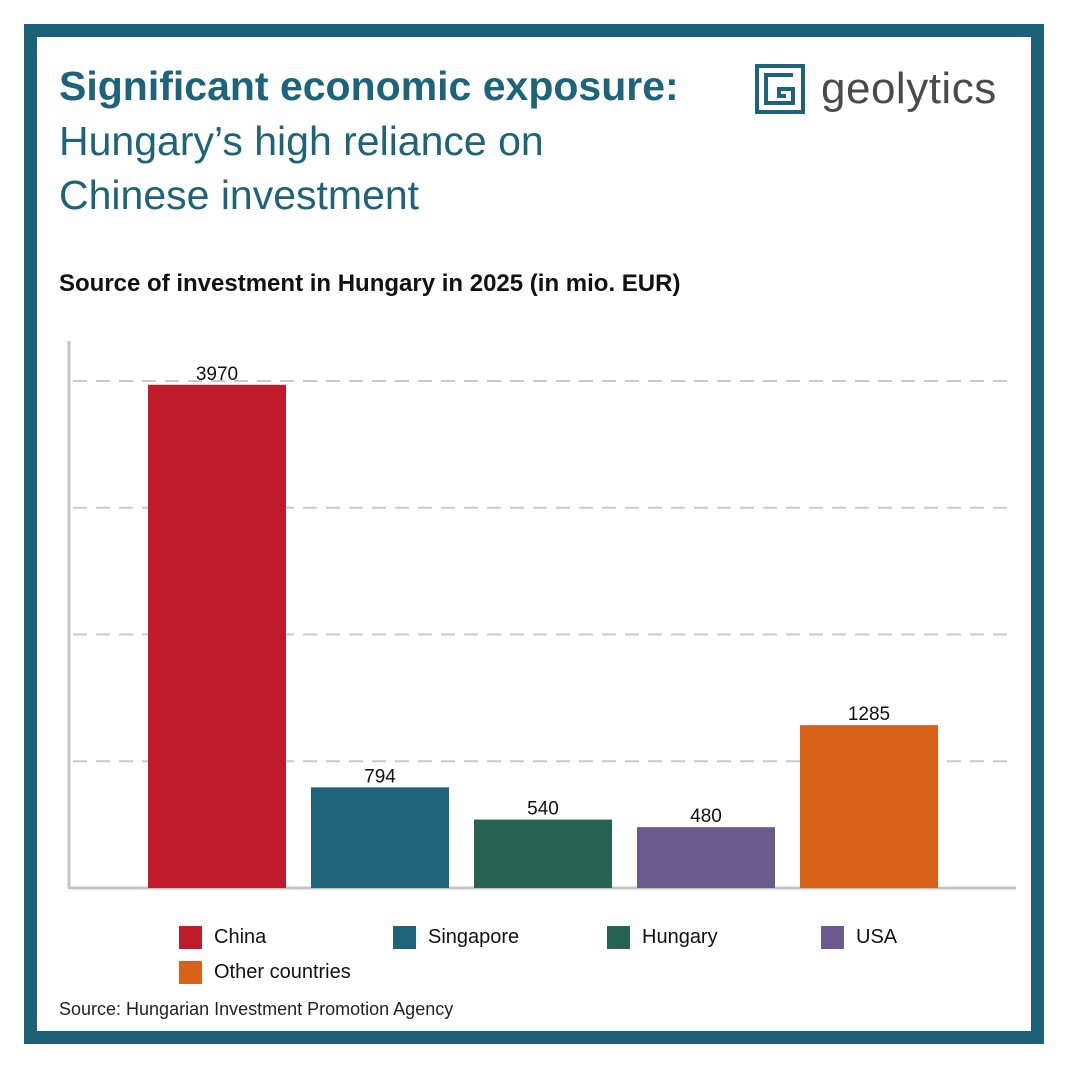 This screenshot has width=1080, height=1080. I want to click on legend-label: Other countries, so click(282, 971).